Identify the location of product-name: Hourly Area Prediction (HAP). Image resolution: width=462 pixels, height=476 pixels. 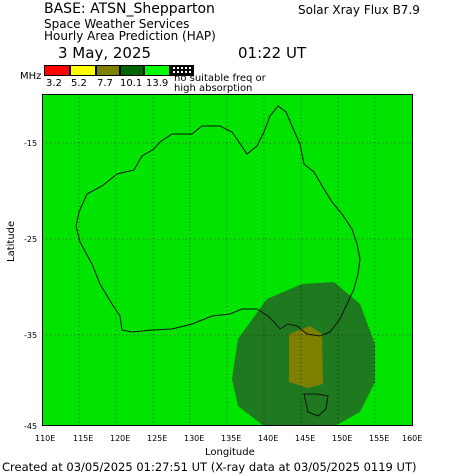
(130, 36).